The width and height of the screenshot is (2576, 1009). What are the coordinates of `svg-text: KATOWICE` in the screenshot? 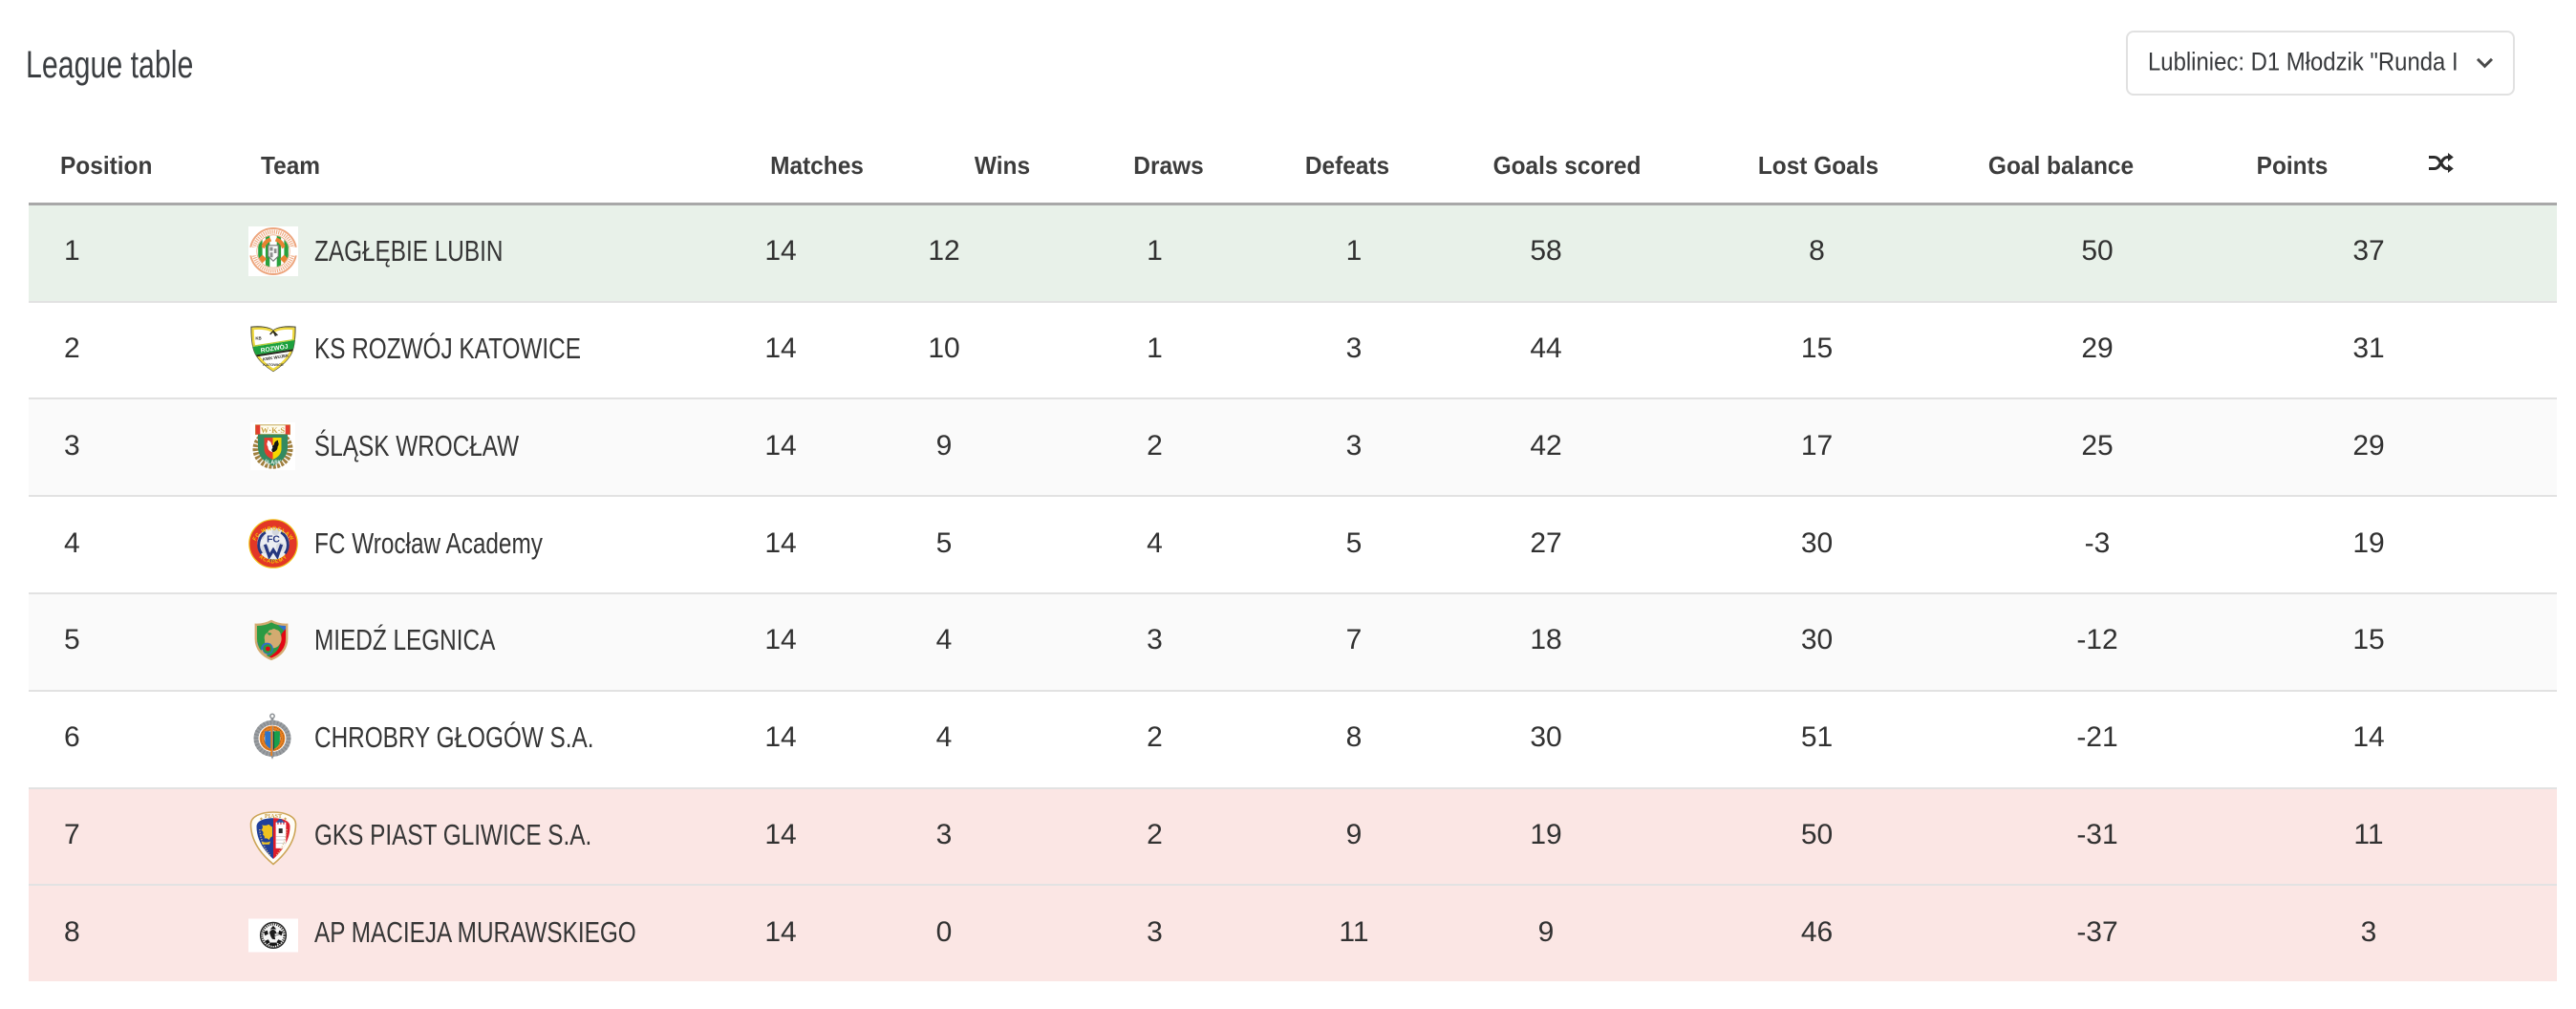 It's located at (273, 364).